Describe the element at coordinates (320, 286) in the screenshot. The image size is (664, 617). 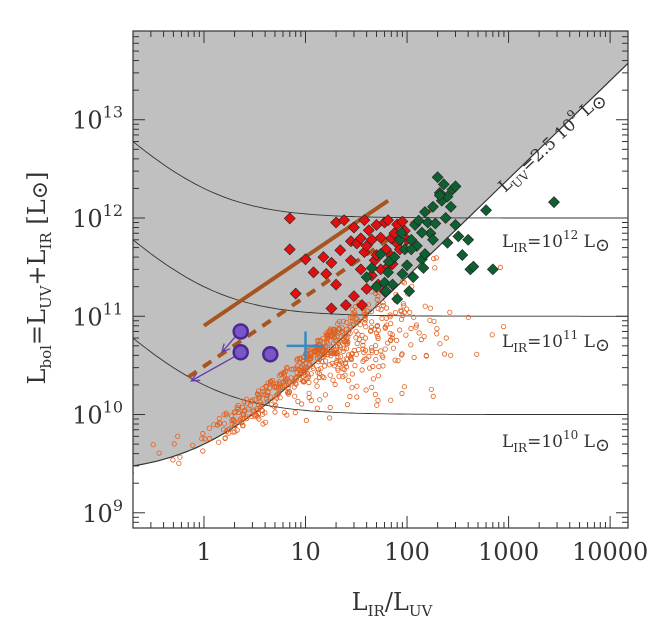
I see `fit-lines` at that location.